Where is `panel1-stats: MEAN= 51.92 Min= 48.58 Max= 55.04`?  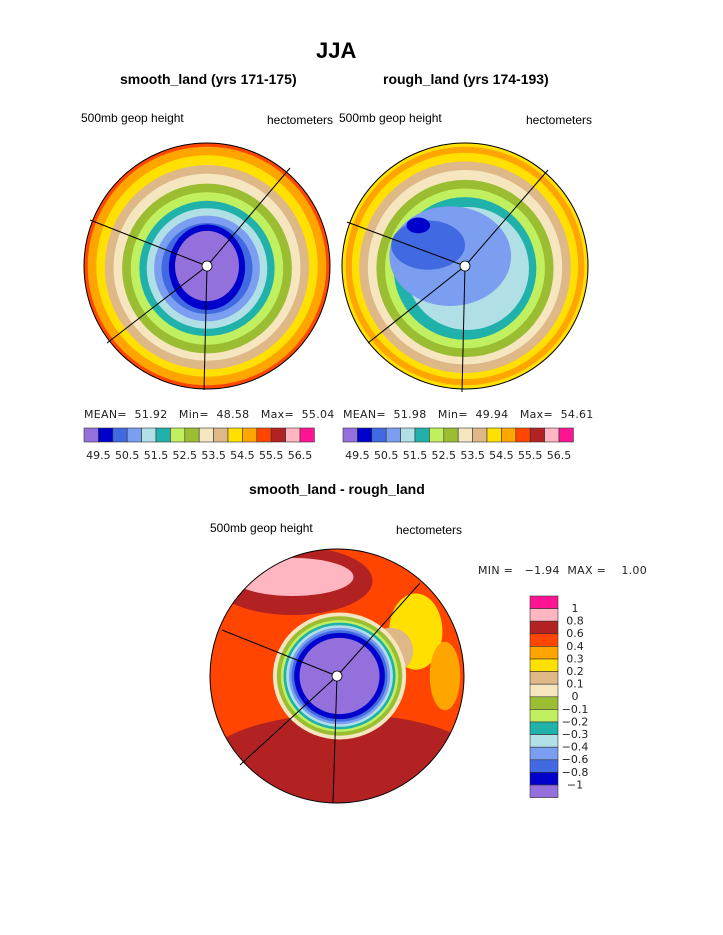 panel1-stats: MEAN= 51.92 Min= 48.58 Max= 55.04 is located at coordinates (209, 414).